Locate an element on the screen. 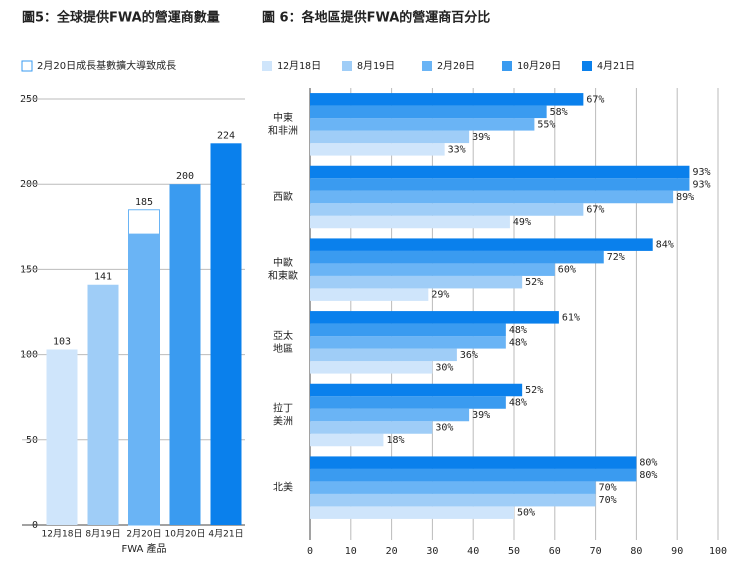  x-tick-label: 10 is located at coordinates (351, 551).